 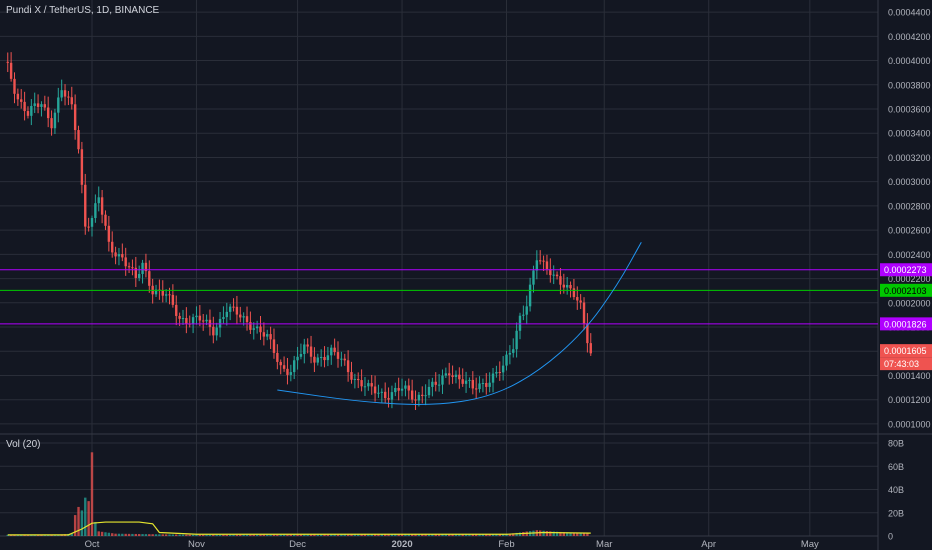 What do you see at coordinates (906, 324) in the screenshot?
I see `tag-purple-lower-bg` at bounding box center [906, 324].